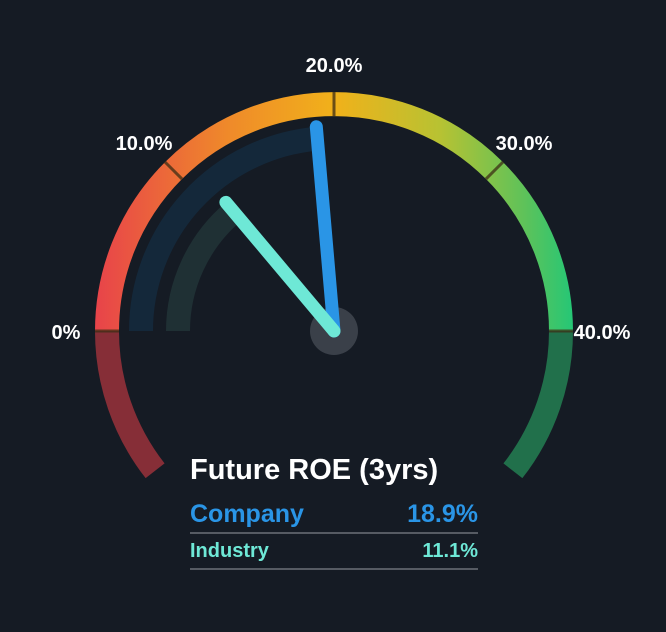  What do you see at coordinates (538, 404) in the screenshot?
I see `gauge-lower-right-arc` at bounding box center [538, 404].